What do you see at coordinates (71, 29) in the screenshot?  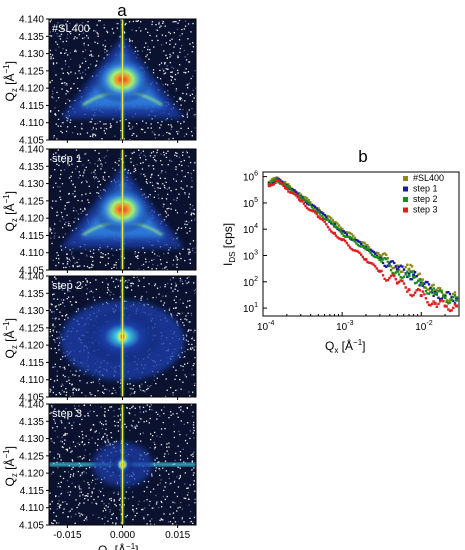 I see `map-label: #SL400` at bounding box center [71, 29].